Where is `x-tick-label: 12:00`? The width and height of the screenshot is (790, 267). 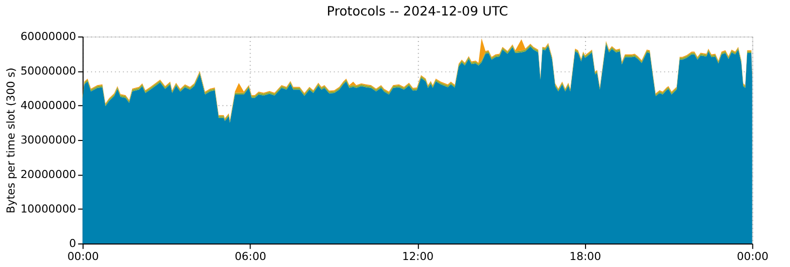 x-tick-label: 12:00 is located at coordinates (418, 256).